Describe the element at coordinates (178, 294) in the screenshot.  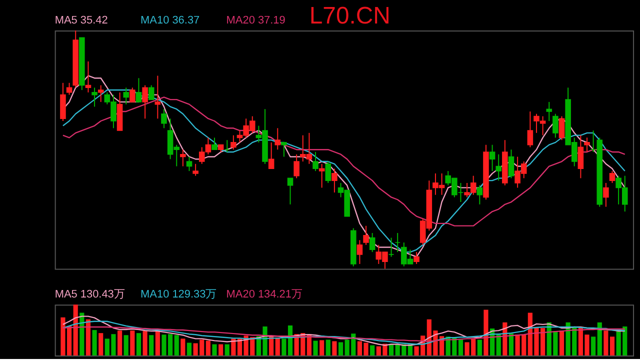
I see `text: MA10 129.33万` at that location.